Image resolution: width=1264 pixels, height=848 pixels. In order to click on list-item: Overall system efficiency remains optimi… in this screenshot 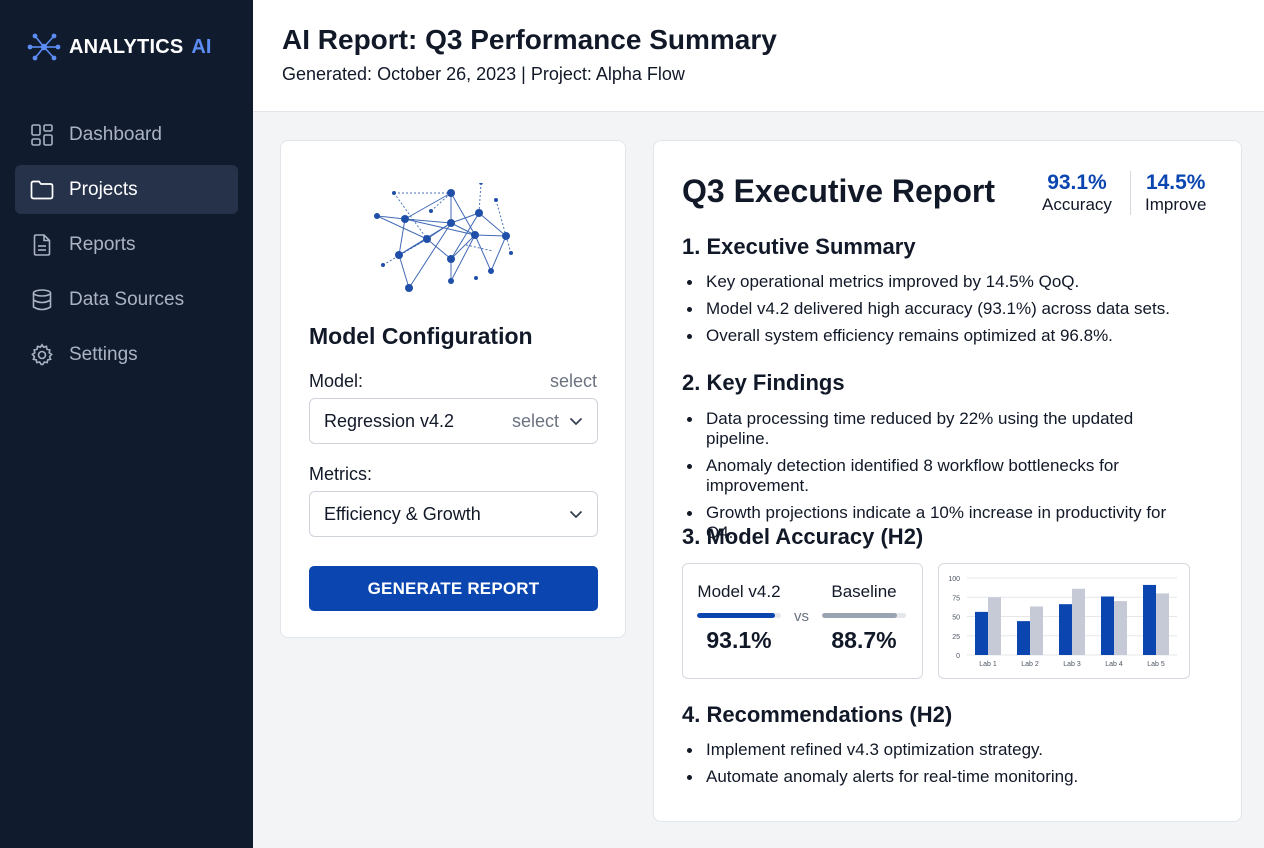, I will do `click(952, 336)`.